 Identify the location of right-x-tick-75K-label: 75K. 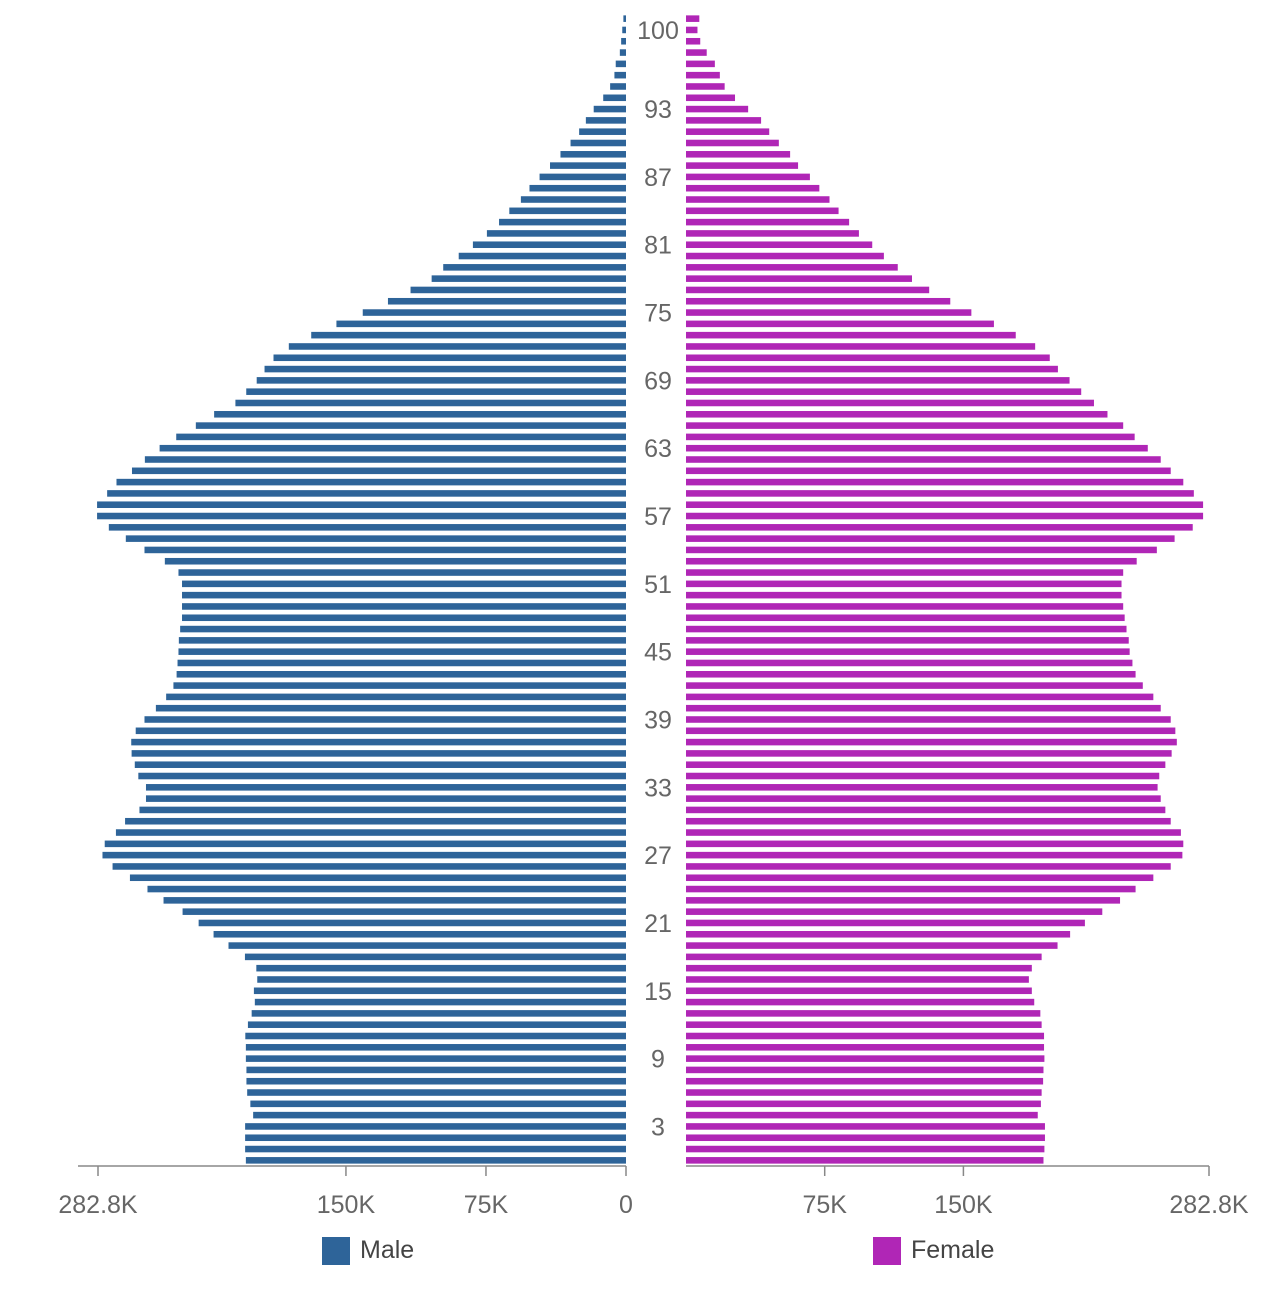
(824, 1205).